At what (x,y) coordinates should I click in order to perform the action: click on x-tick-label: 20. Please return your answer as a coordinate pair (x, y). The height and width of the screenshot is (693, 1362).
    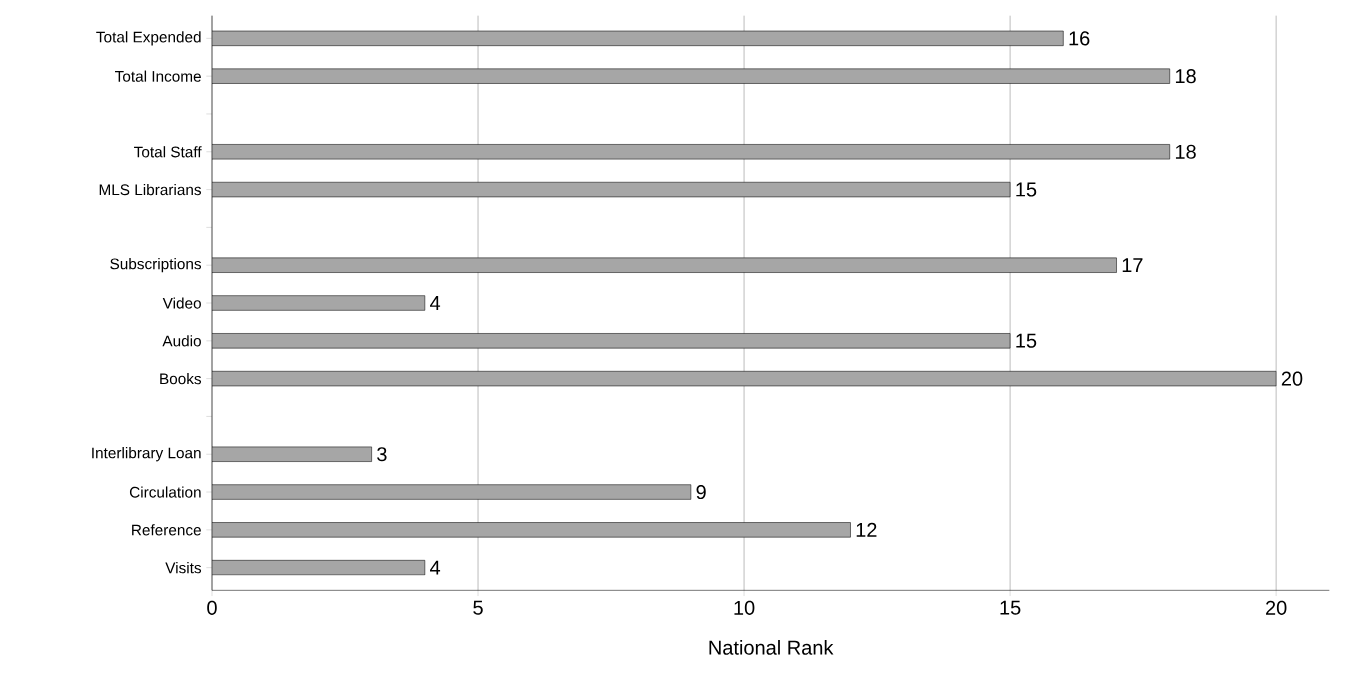
    Looking at the image, I should click on (1276, 607).